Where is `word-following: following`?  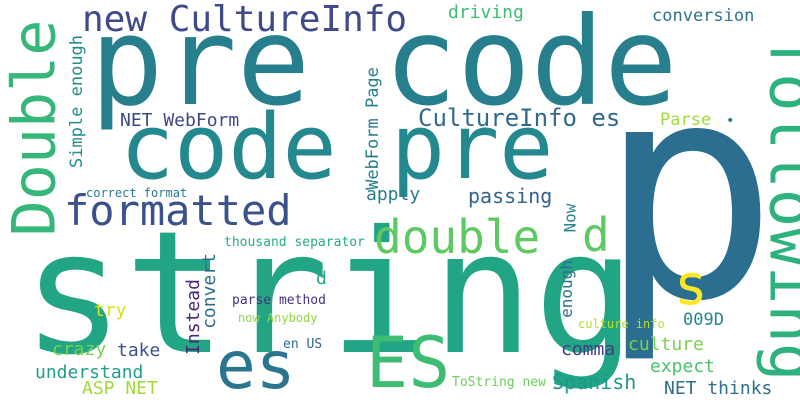 word-following: following is located at coordinates (777, 208).